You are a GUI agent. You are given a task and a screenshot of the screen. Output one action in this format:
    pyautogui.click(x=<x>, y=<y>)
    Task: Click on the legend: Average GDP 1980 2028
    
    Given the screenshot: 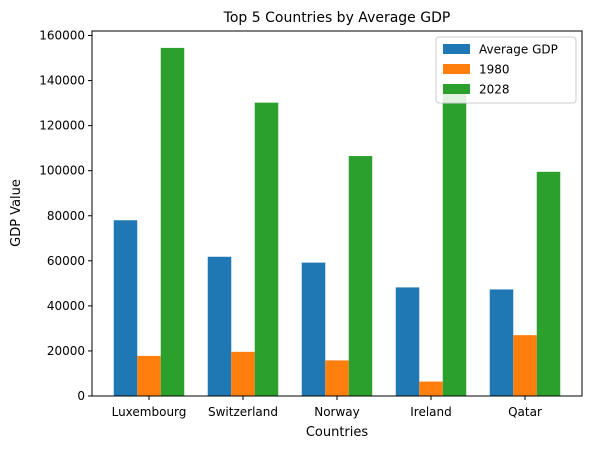 What is the action you would take?
    pyautogui.click(x=506, y=70)
    